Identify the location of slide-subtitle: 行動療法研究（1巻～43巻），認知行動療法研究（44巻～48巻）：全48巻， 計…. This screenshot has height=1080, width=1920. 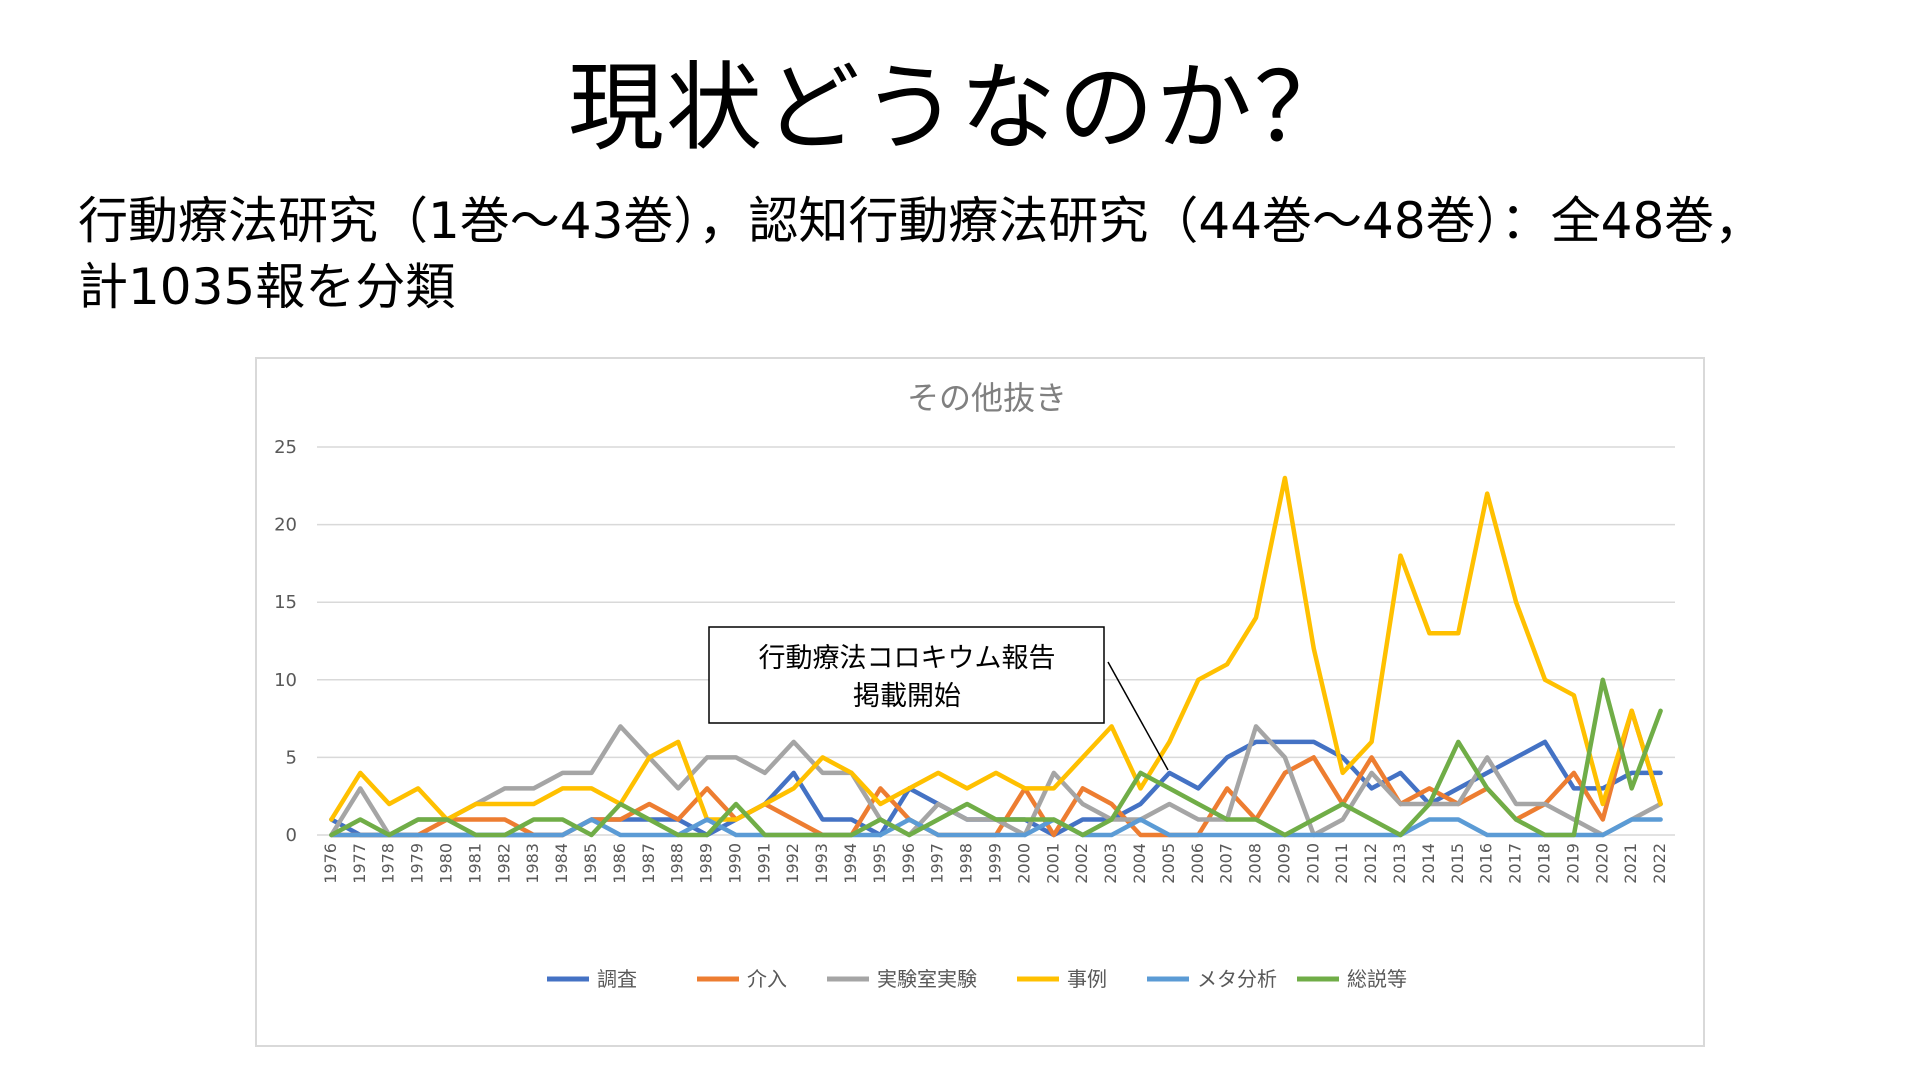
(978, 254).